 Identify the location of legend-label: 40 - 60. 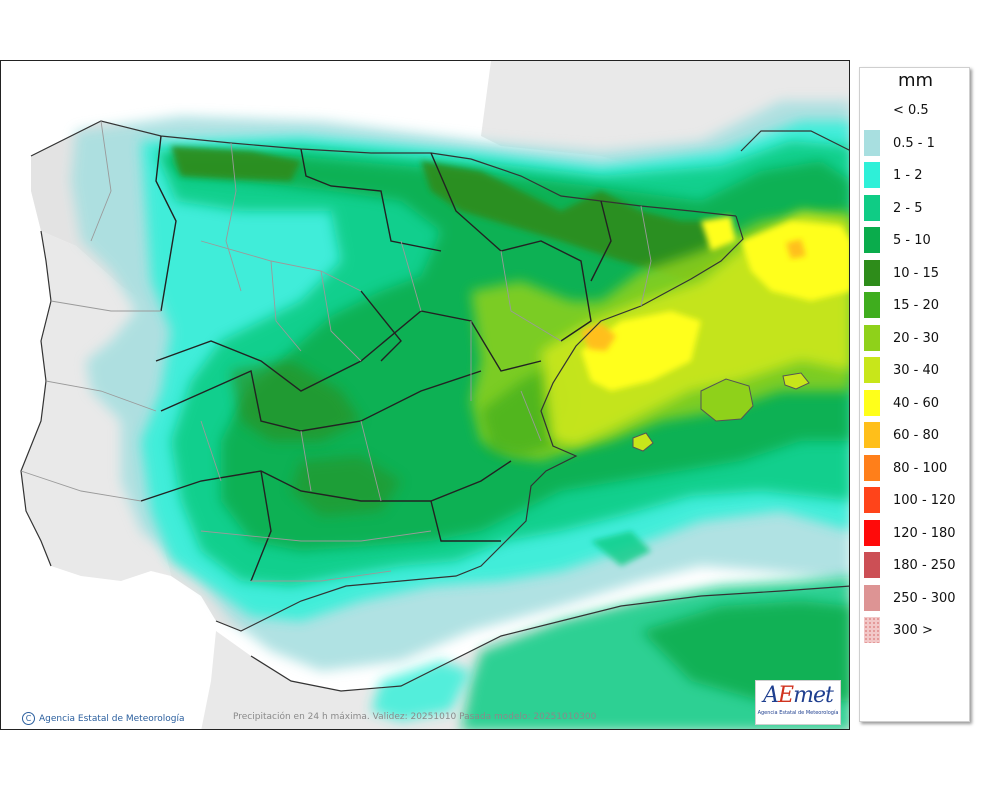
(916, 403).